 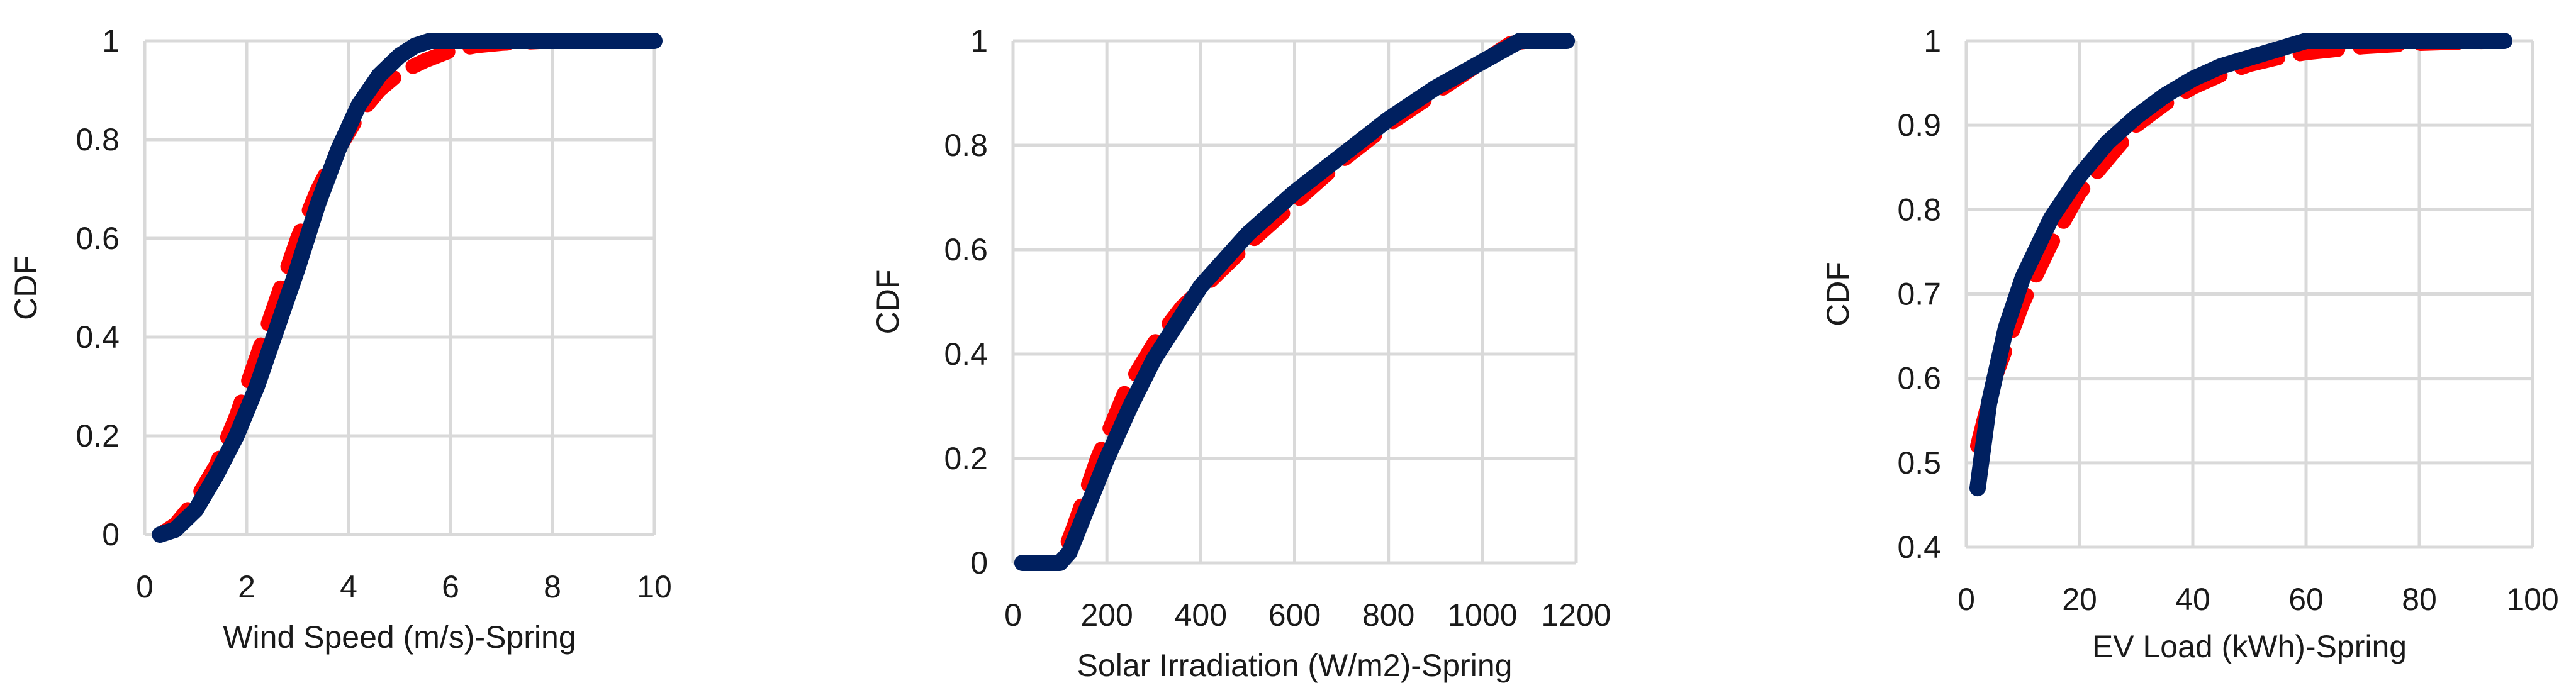 I want to click on x-tick-label: 400, so click(x=1201, y=615).